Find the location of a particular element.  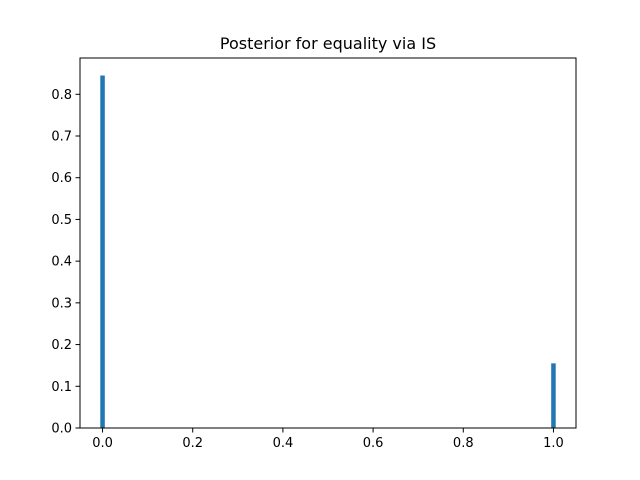

x-tick-label-4: 0.8 is located at coordinates (463, 443).